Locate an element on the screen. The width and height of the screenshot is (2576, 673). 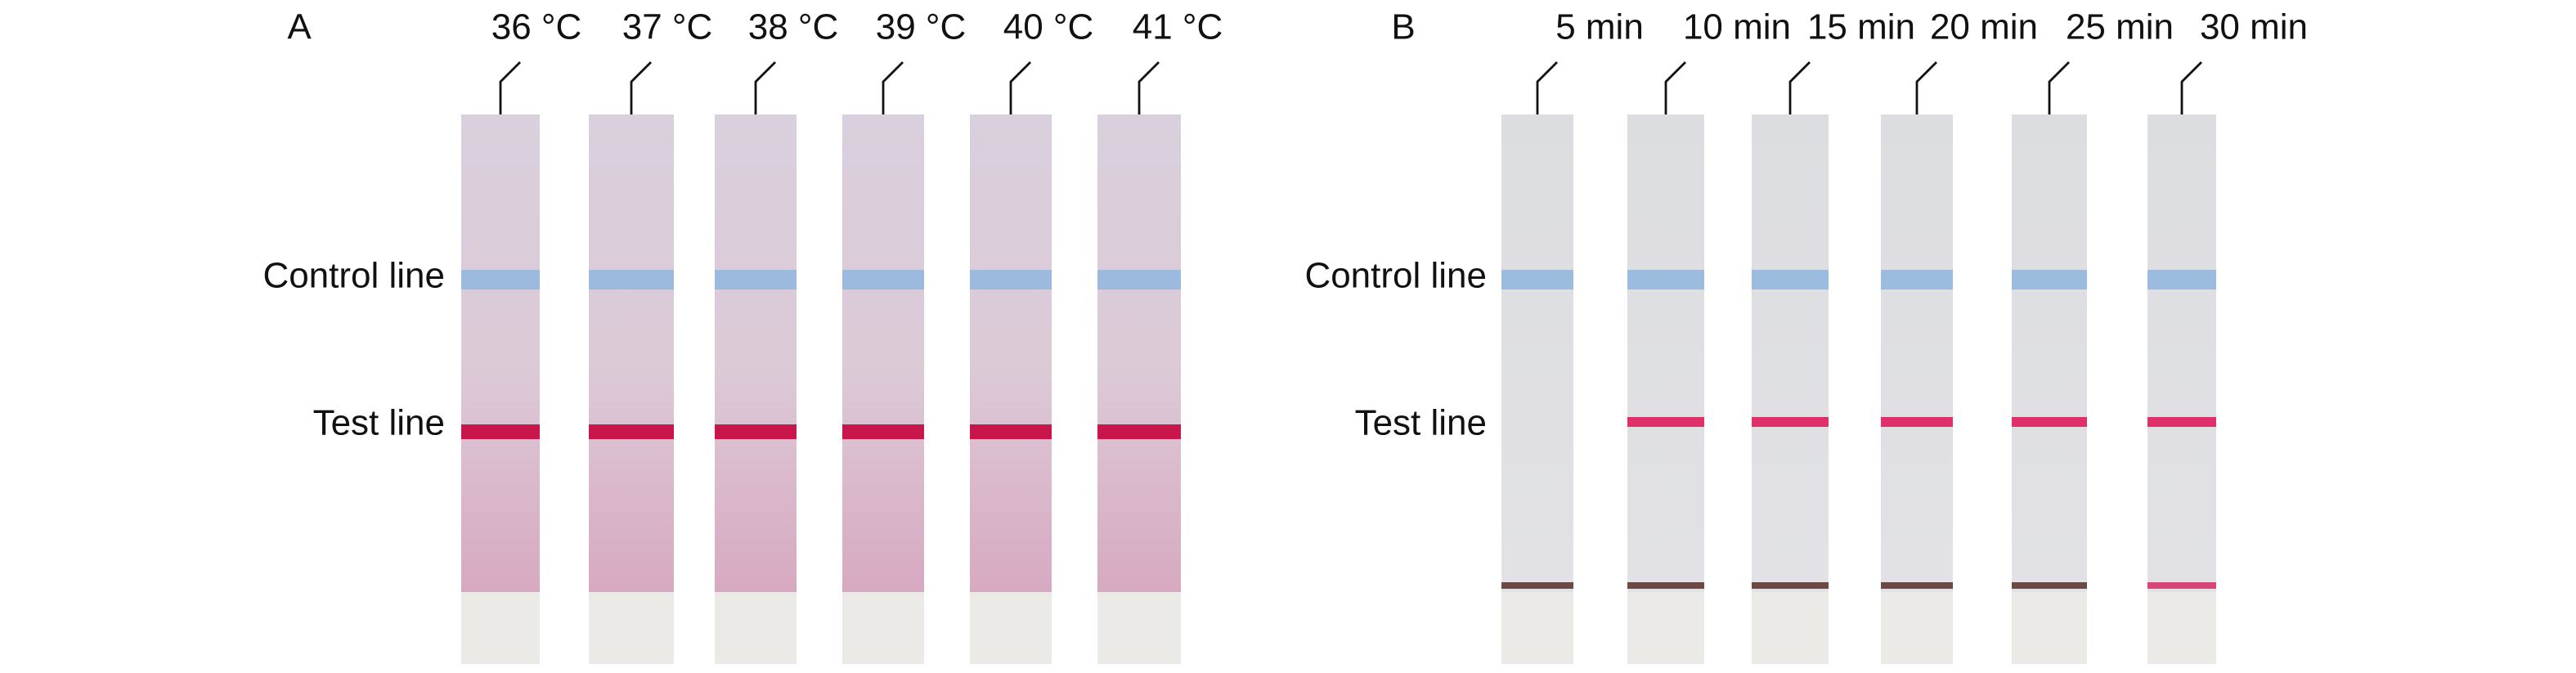
strip-label: 5 min is located at coordinates (1599, 27).